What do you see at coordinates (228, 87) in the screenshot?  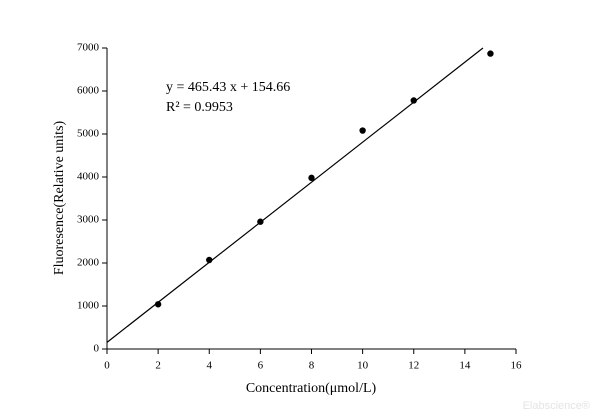 I see `fit-equation: y = 465.43 x + 154.66` at bounding box center [228, 87].